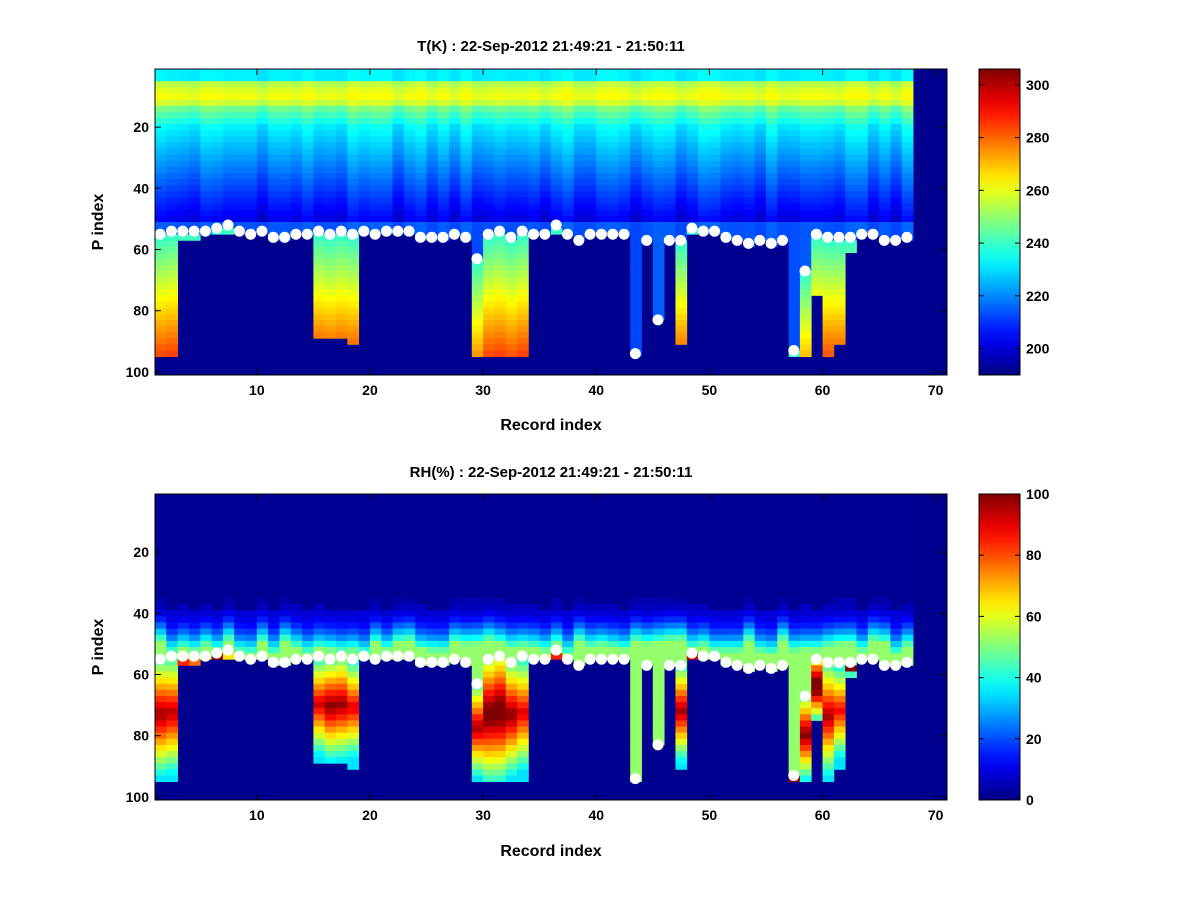 This screenshot has height=900, width=1200. What do you see at coordinates (370, 815) in the screenshot?
I see `x-tick-label: 20` at bounding box center [370, 815].